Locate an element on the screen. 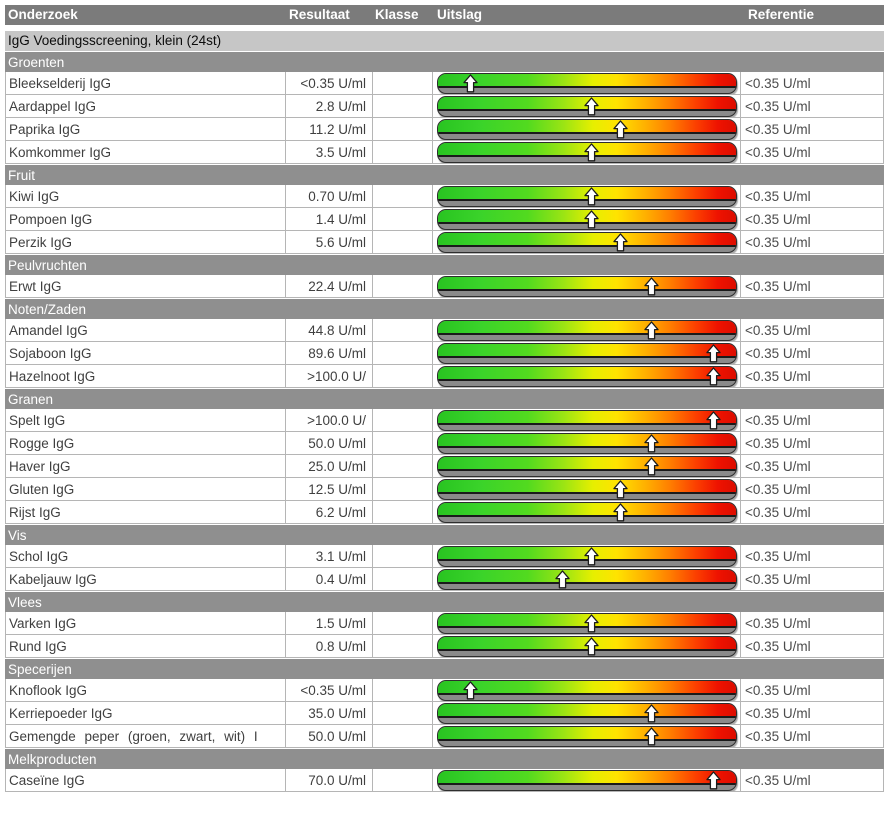 Image resolution: width=890 pixels, height=820 pixels. result-value: 25.0 U/ml is located at coordinates (328, 466).